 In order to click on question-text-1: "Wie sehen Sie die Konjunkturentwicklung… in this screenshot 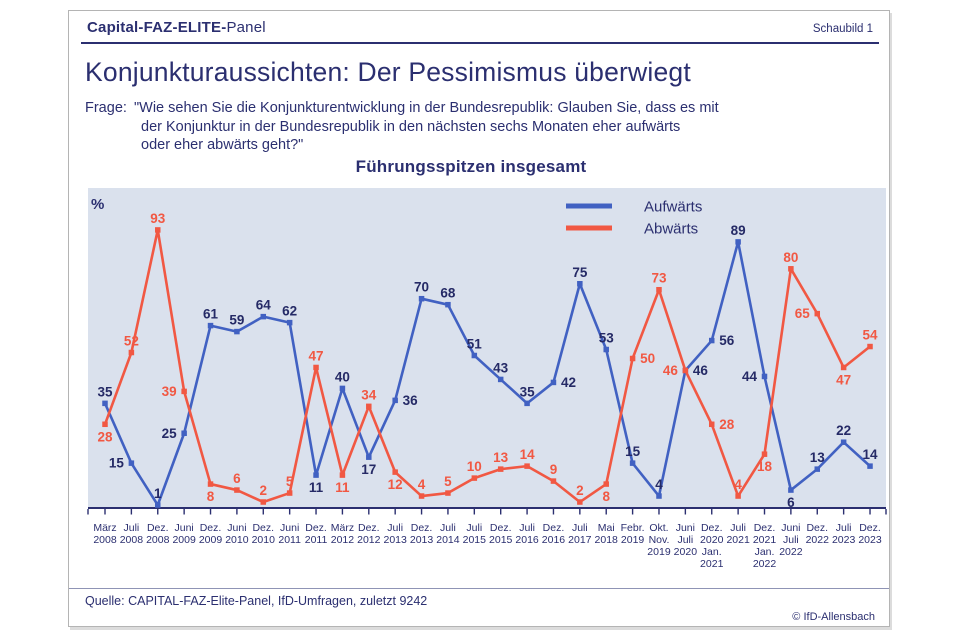, I will do `click(426, 108)`.